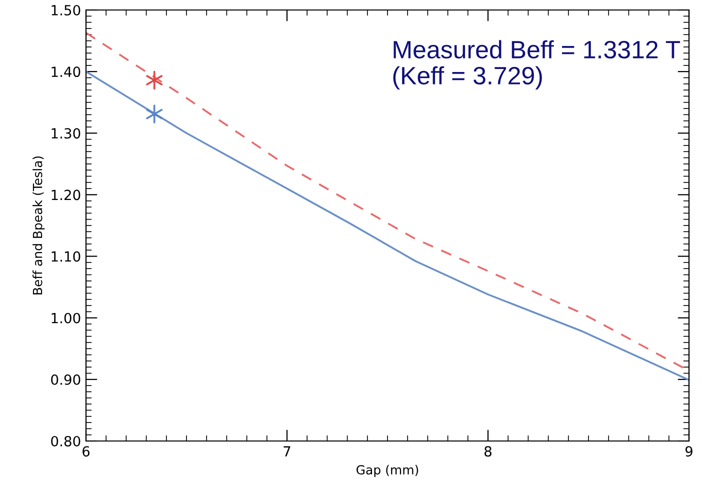 This screenshot has width=702, height=488. What do you see at coordinates (287, 451) in the screenshot?
I see `x-tick-label: 7` at bounding box center [287, 451].